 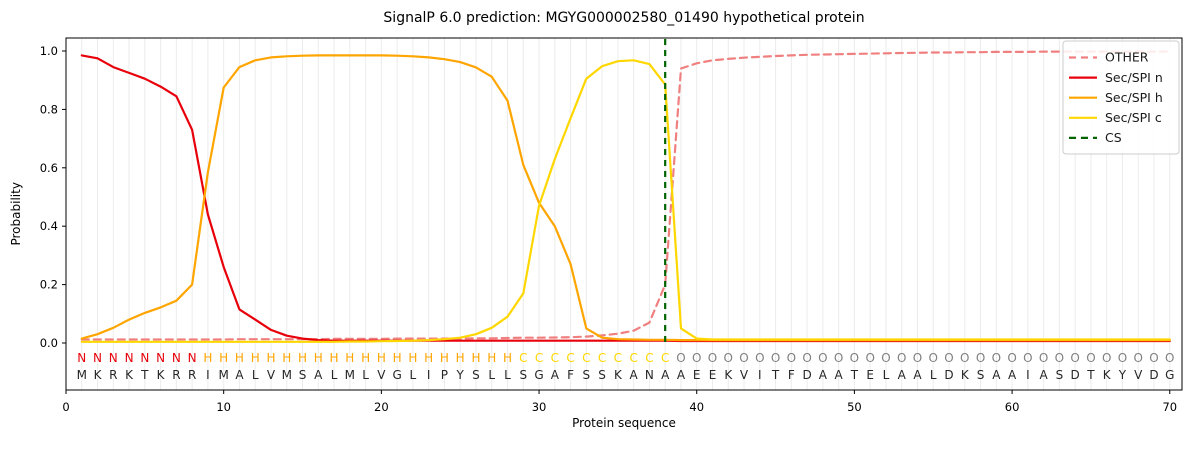 I want to click on residue-letter: F, so click(x=570, y=375).